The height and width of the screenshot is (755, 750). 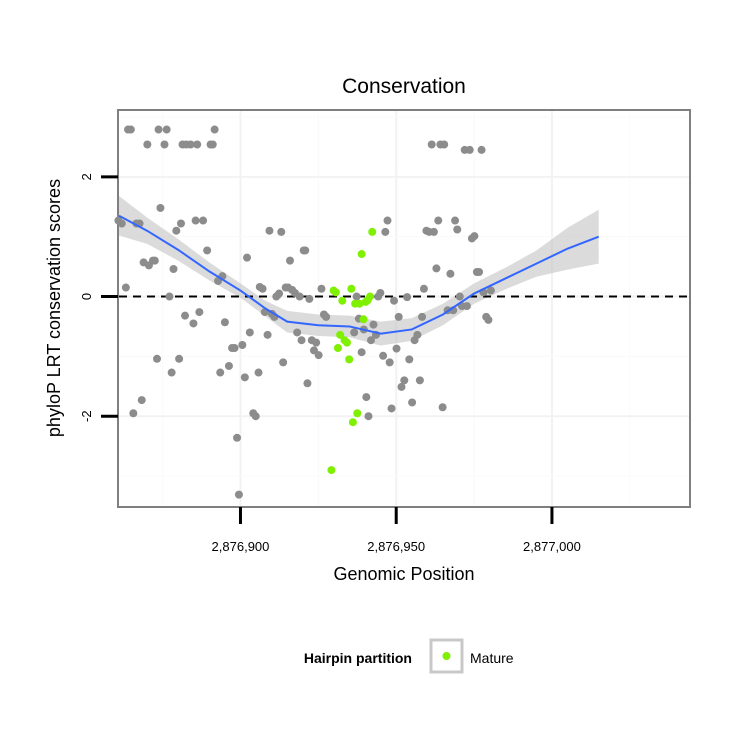 I want to click on x-tick-label: 2,877,000, so click(x=552, y=546).